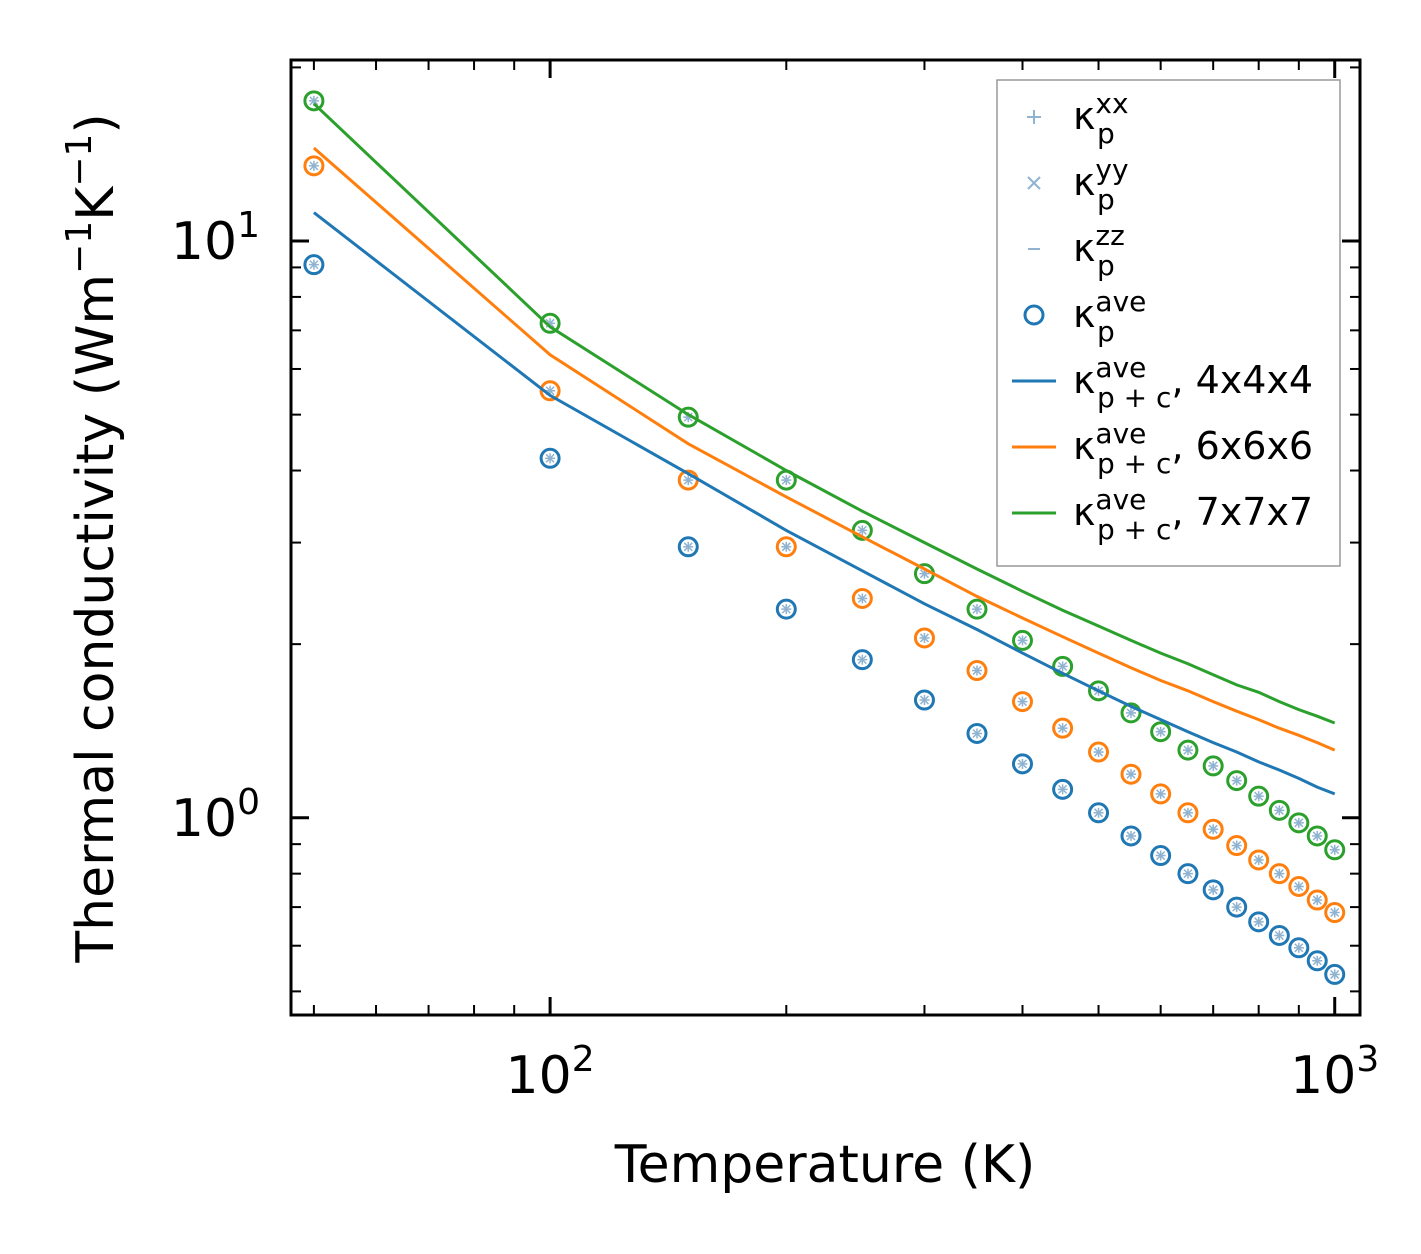 The height and width of the screenshot is (1254, 1421). I want to click on y-axis-label-base: Thermal conductivity (Wm, so click(96, 619).